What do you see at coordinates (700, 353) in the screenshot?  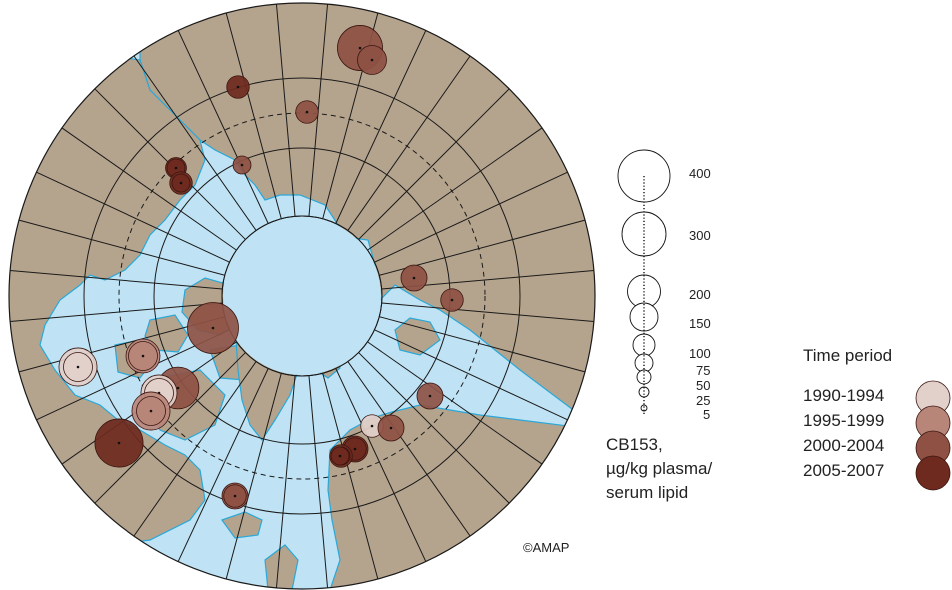 I see `scale-tick-label: 100` at bounding box center [700, 353].